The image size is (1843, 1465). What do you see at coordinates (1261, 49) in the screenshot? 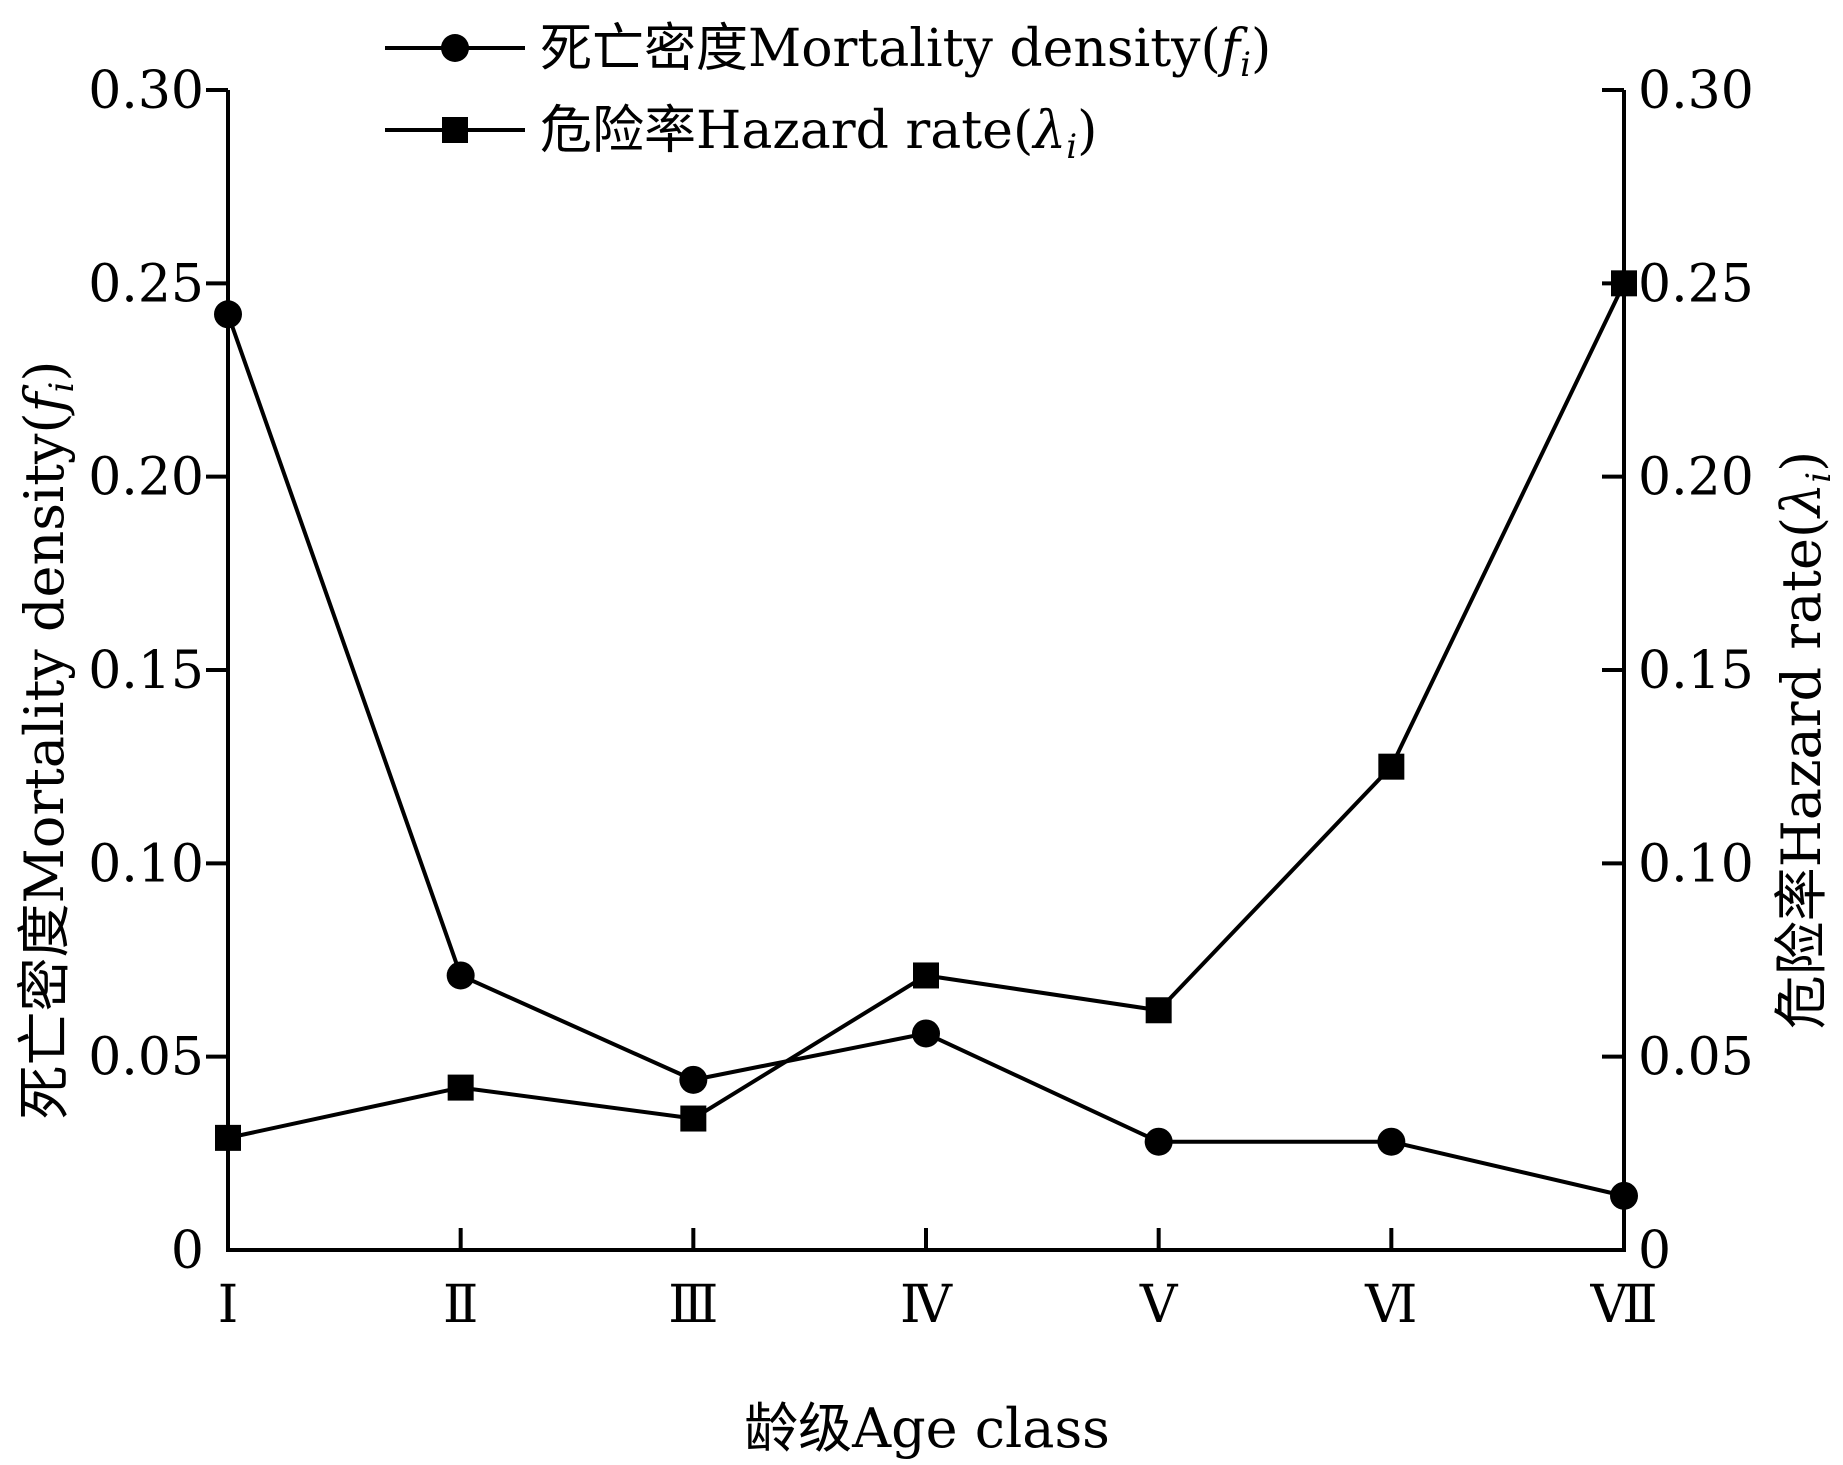
I see `mortality-legend-label-suffix: )` at bounding box center [1261, 49].